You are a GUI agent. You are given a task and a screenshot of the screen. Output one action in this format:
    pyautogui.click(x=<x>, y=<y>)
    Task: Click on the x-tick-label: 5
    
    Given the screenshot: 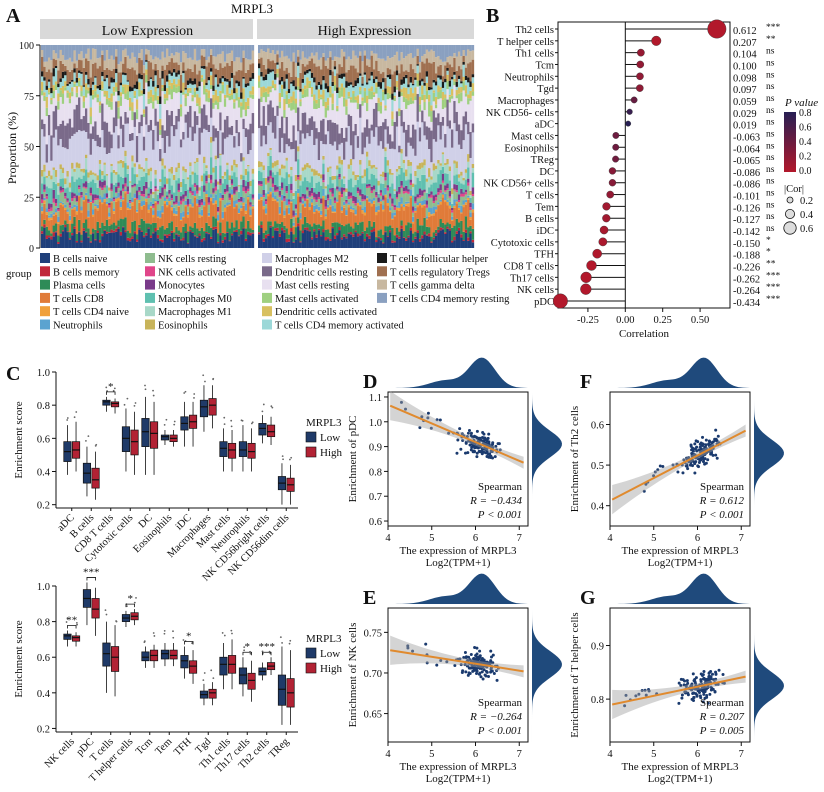 What is the action you would take?
    pyautogui.click(x=431, y=538)
    